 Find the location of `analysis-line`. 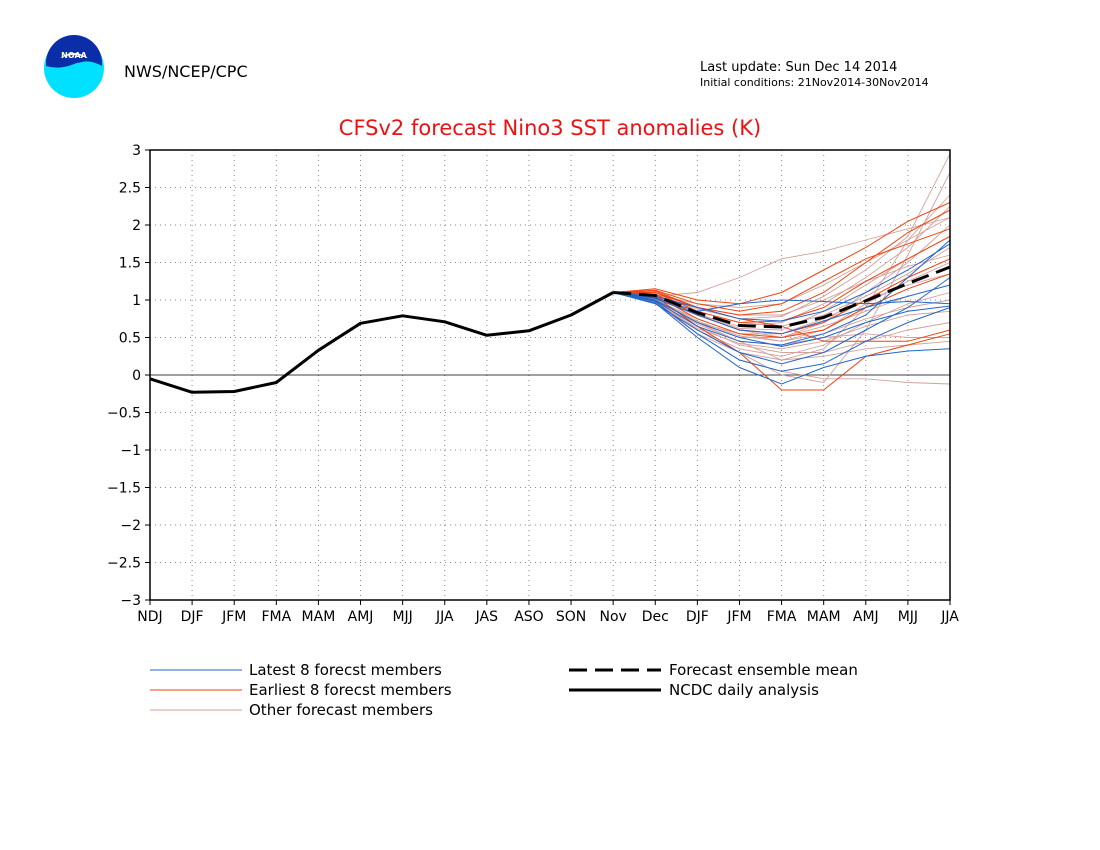

analysis-line is located at coordinates (381, 342).